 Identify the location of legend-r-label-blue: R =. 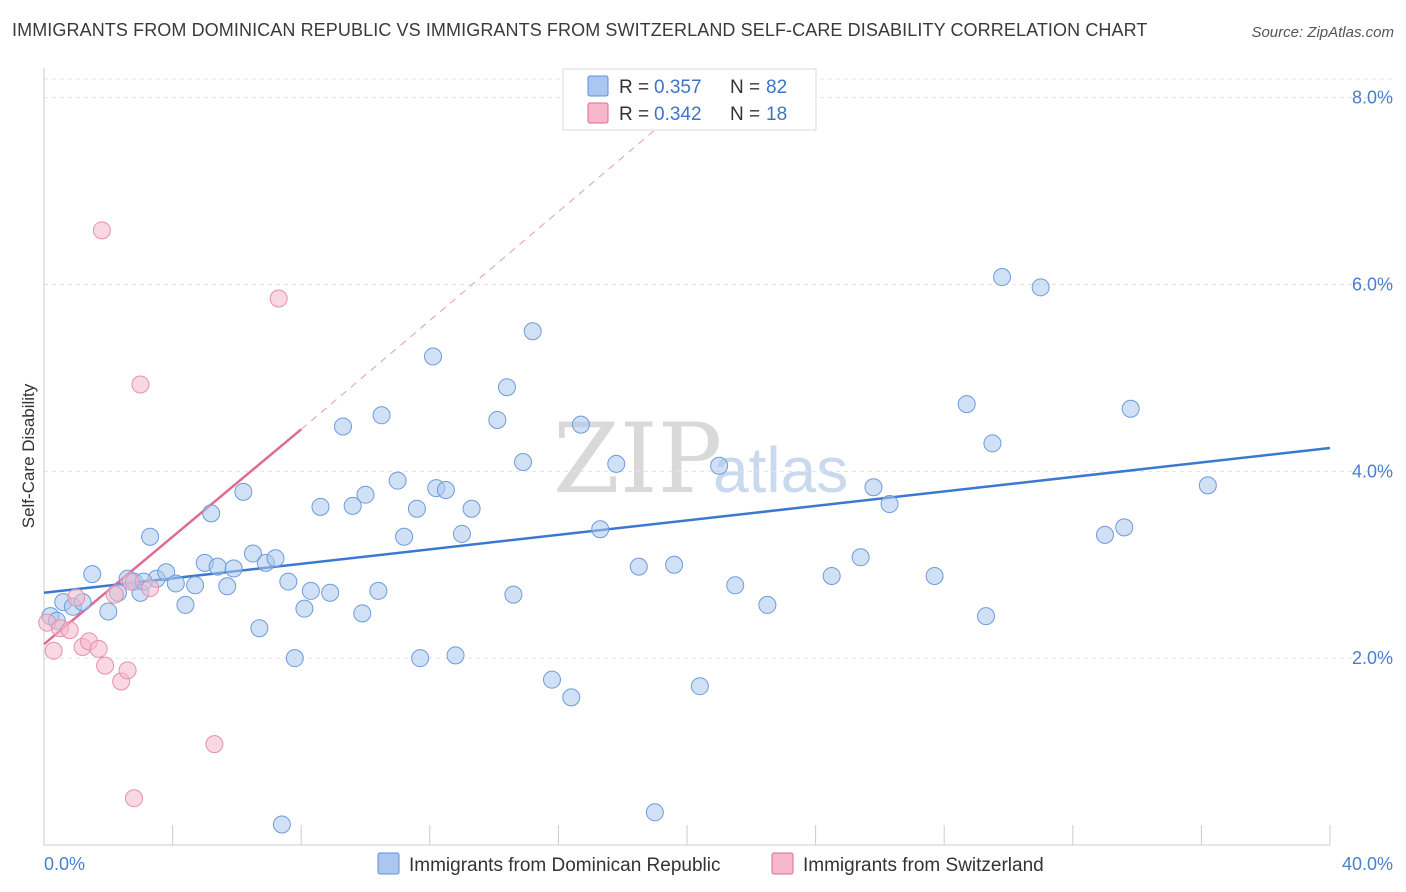
(634, 87).